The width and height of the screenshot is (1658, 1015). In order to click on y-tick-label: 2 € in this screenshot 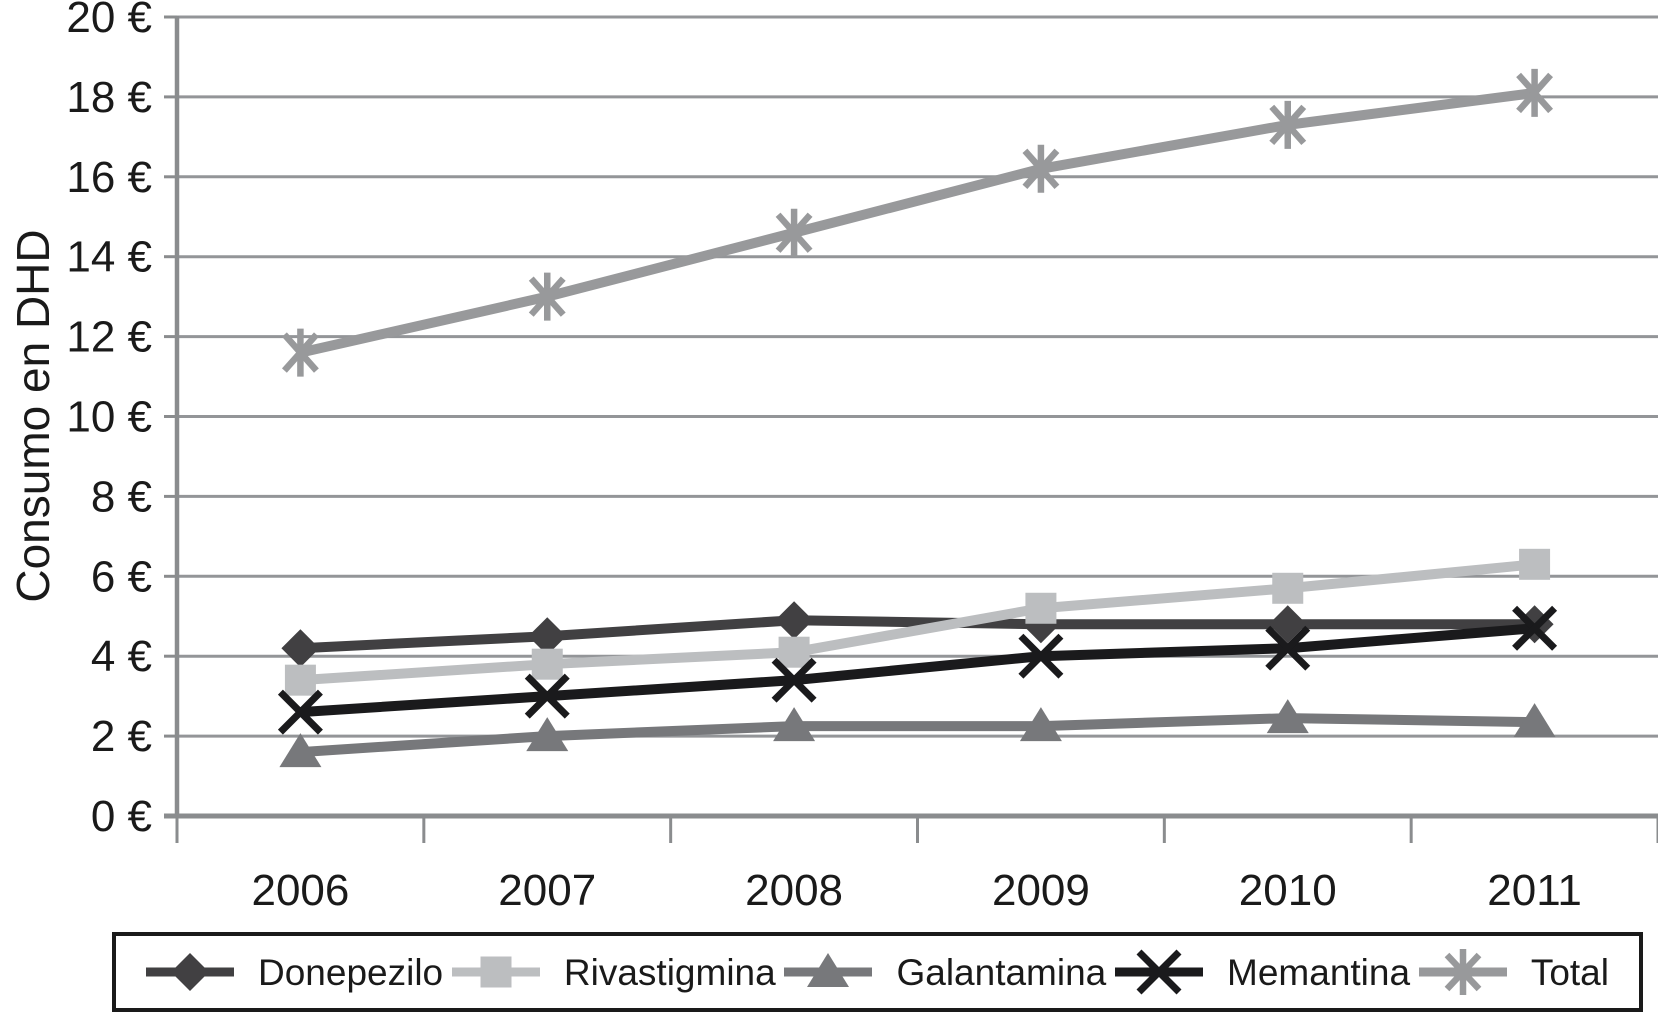, I will do `click(121, 736)`.